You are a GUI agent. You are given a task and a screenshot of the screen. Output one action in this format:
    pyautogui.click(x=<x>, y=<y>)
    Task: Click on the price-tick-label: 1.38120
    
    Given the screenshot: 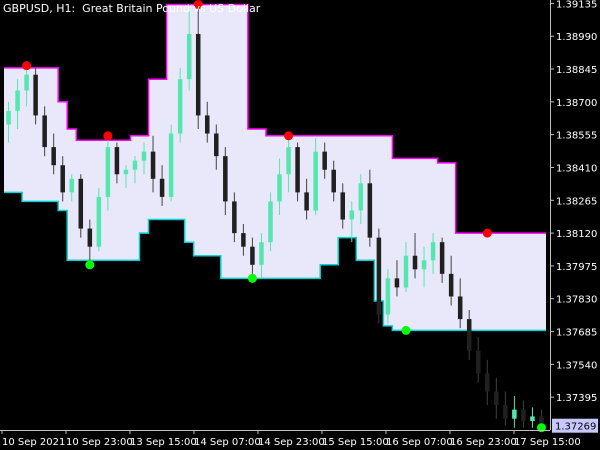 What is the action you would take?
    pyautogui.click(x=576, y=234)
    